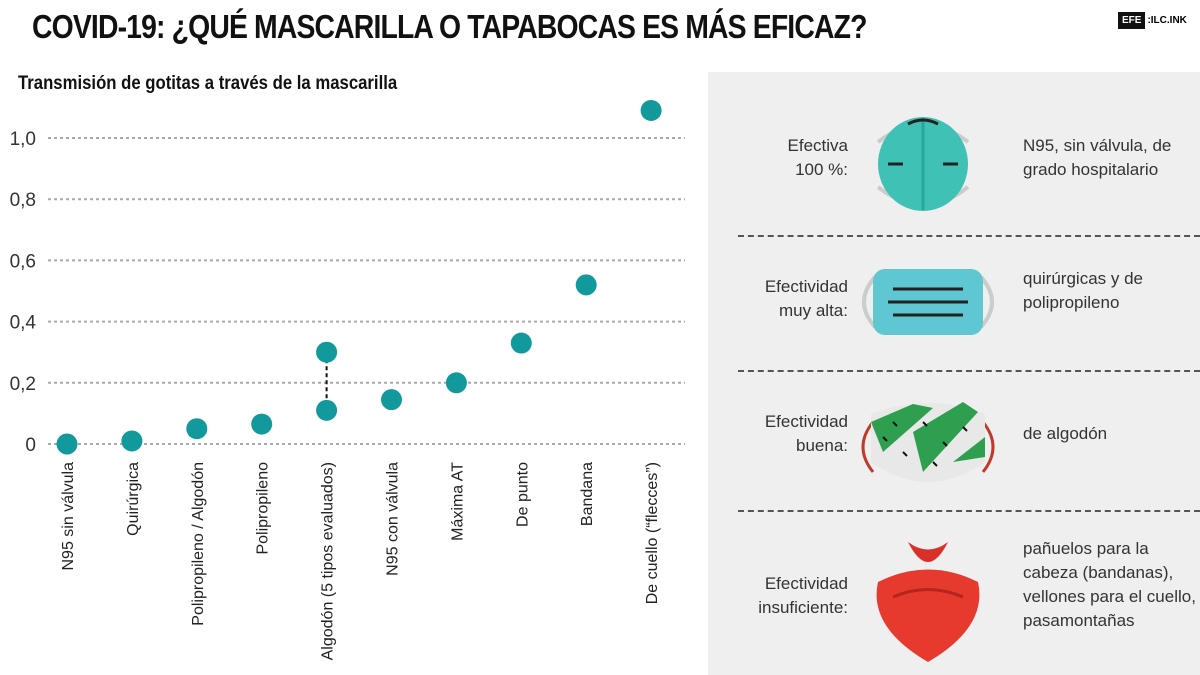  I want to click on y-tick-label: 0, so click(30, 445).